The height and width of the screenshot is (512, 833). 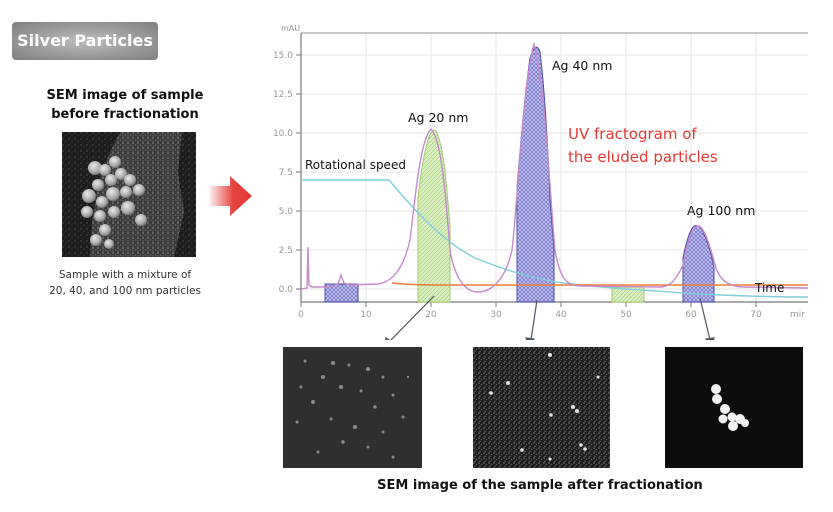 What do you see at coordinates (355, 165) in the screenshot?
I see `rotational-speed-label: Rotational speed` at bounding box center [355, 165].